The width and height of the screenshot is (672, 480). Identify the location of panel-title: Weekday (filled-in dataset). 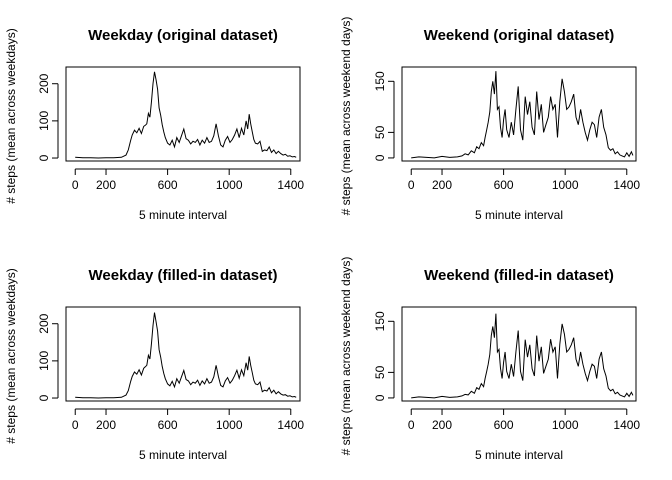
(183, 275).